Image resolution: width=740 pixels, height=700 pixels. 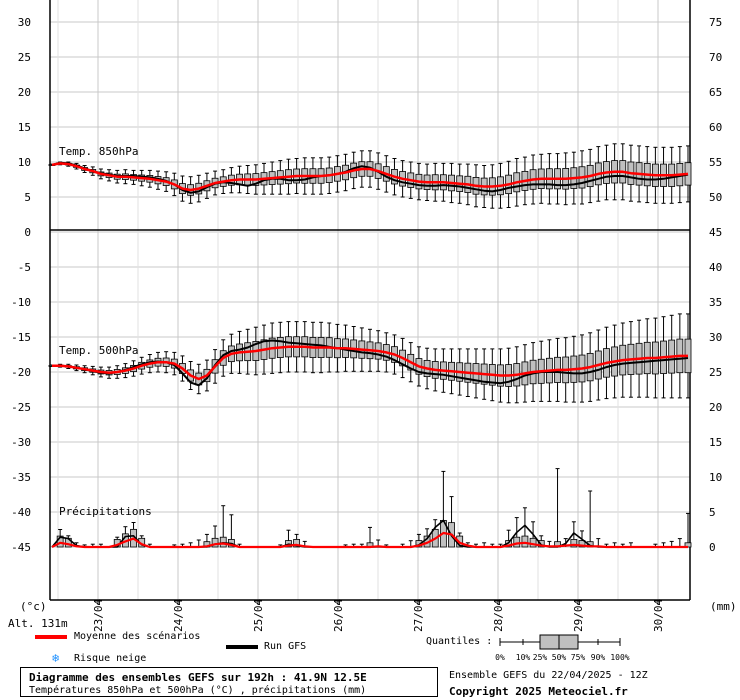 What do you see at coordinates (715, 407) in the screenshot?
I see `right-tick-label: 20` at bounding box center [715, 407].